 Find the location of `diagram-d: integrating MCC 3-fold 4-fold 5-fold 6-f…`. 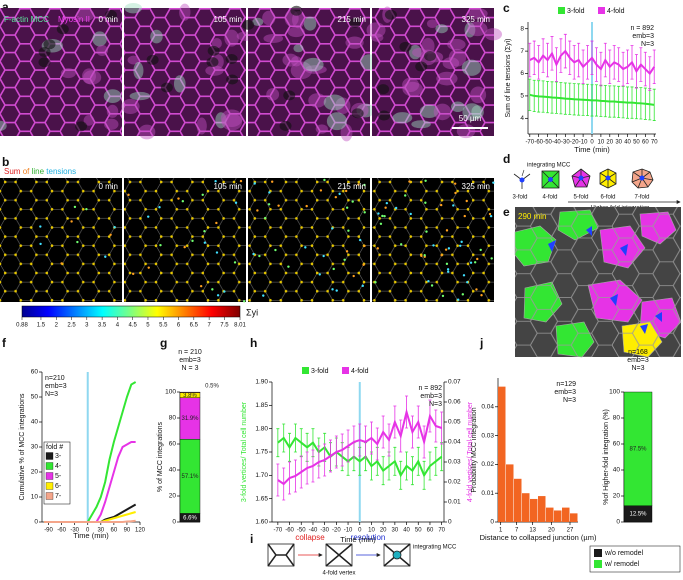

diagram-d: integrating MCC 3-fold 4-fold 5-fold 6-f… is located at coordinates (596, 187).